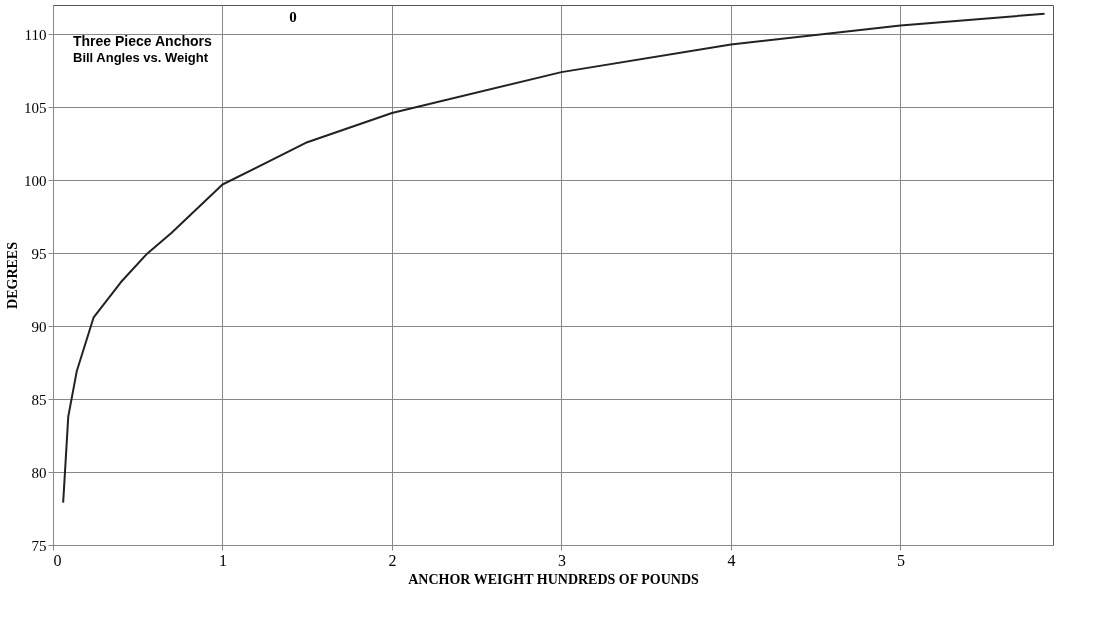  What do you see at coordinates (39, 253) in the screenshot?
I see `y-tick-label: 95` at bounding box center [39, 253].